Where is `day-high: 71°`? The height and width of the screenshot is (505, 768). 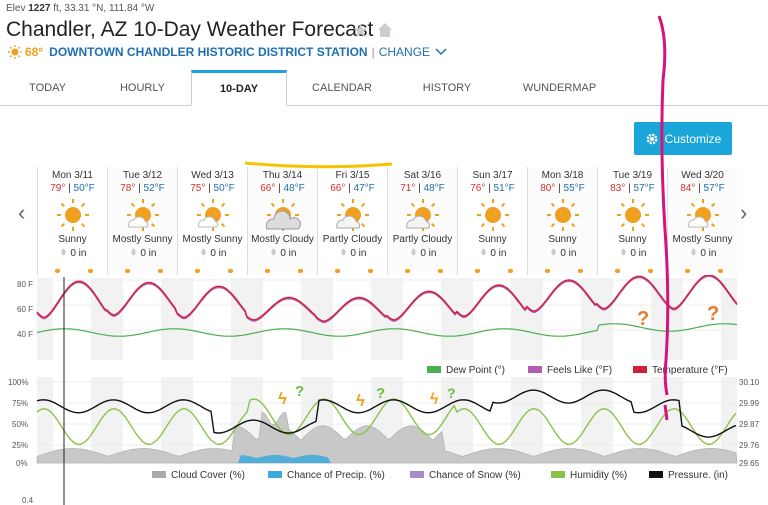 day-high: 71° is located at coordinates (408, 188).